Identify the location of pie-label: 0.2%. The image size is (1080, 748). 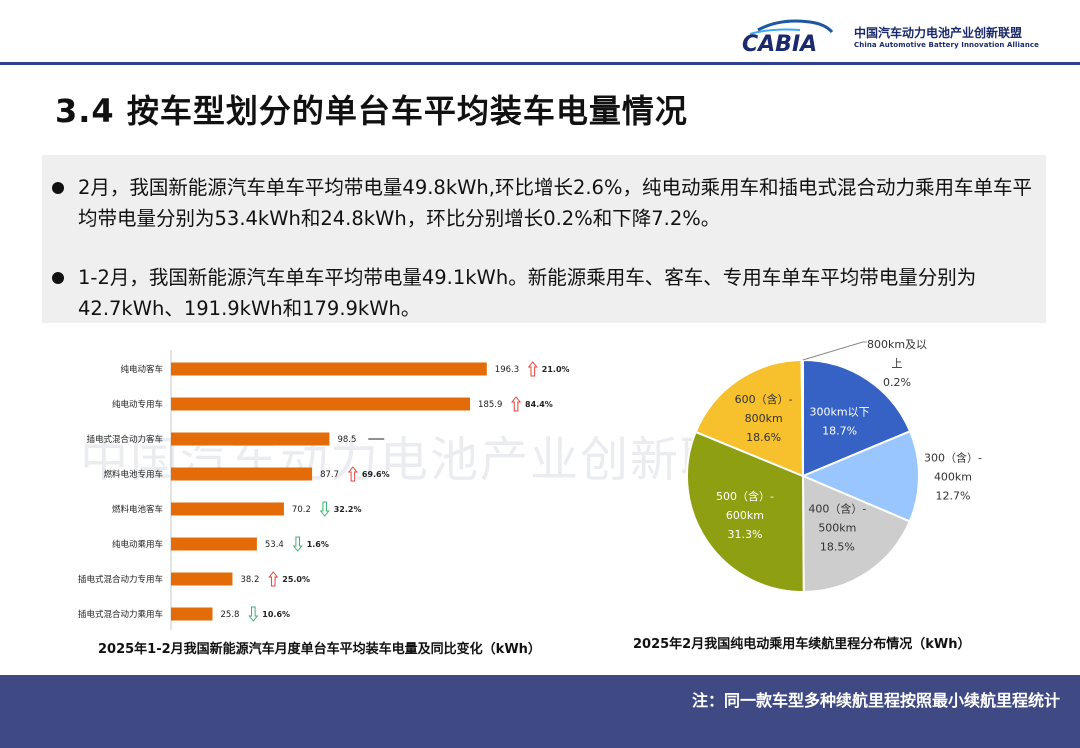
(897, 382).